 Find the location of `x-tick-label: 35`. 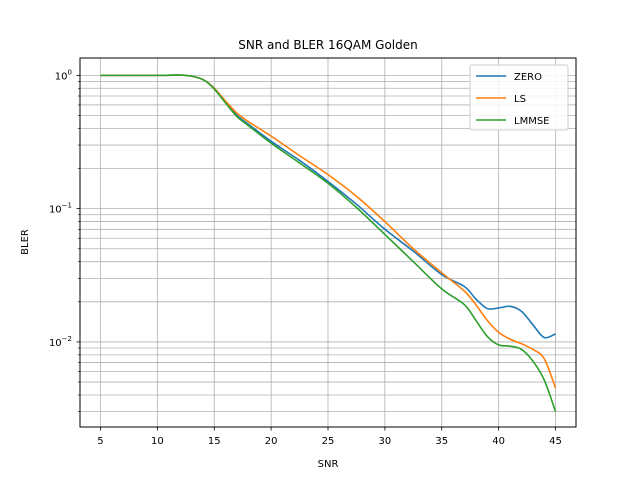

x-tick-label: 35 is located at coordinates (441, 441).